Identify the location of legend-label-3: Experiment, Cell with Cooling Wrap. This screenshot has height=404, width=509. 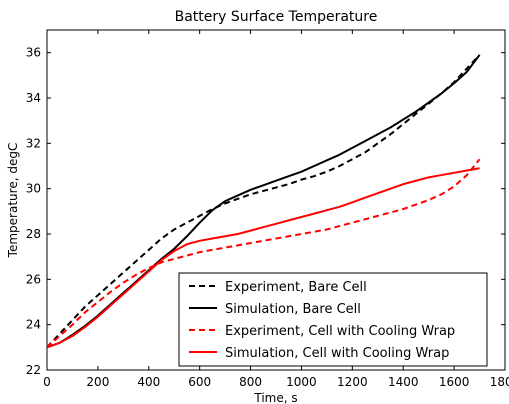
(340, 331).